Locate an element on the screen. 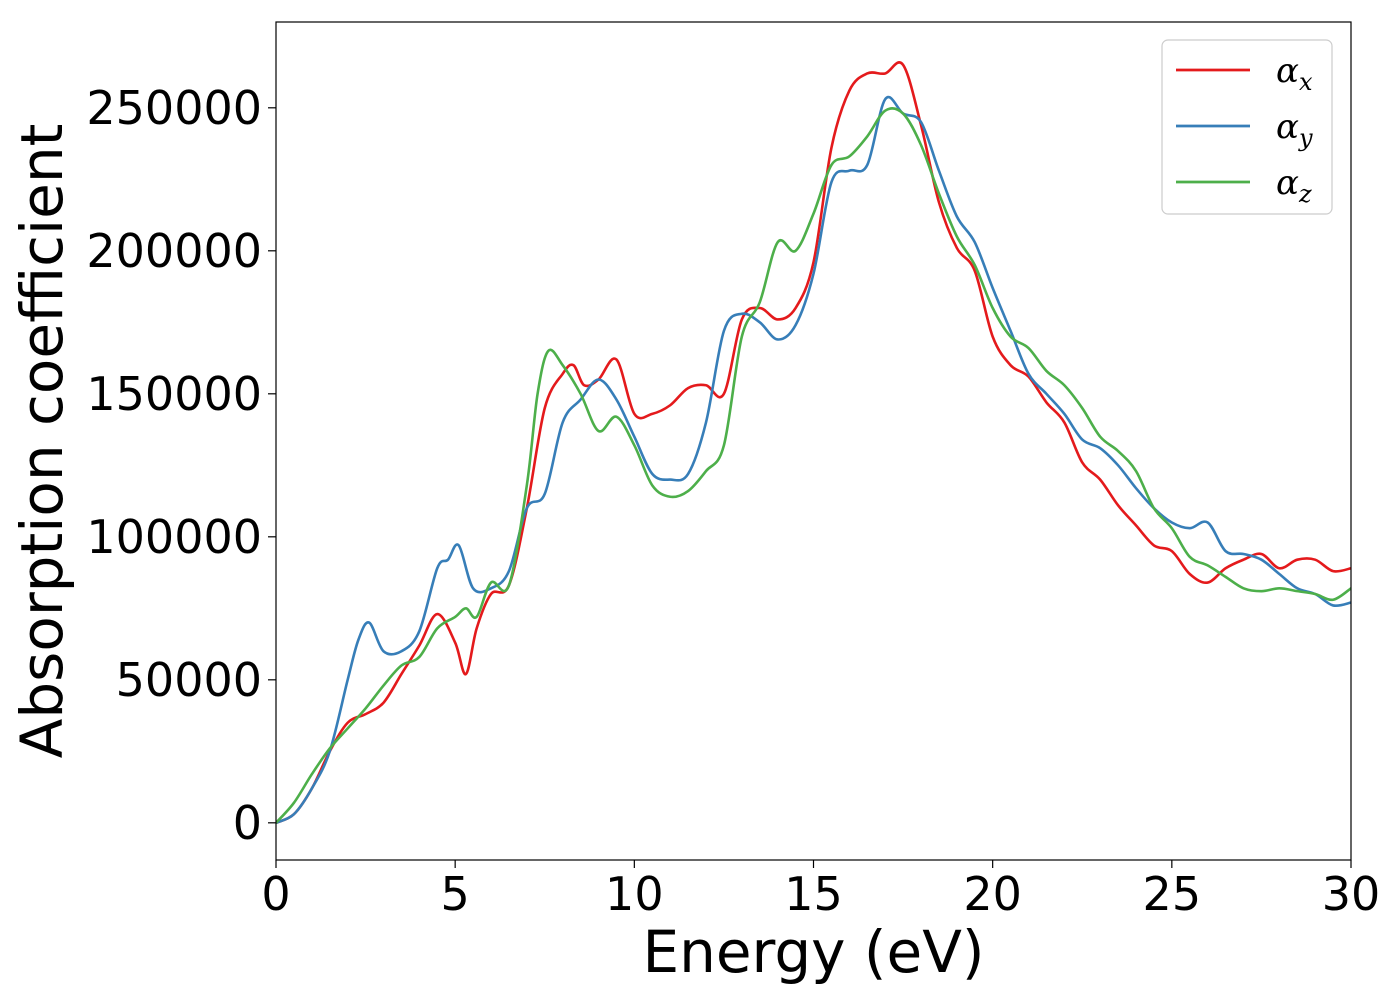  x-tick-label: 5 is located at coordinates (455, 894).